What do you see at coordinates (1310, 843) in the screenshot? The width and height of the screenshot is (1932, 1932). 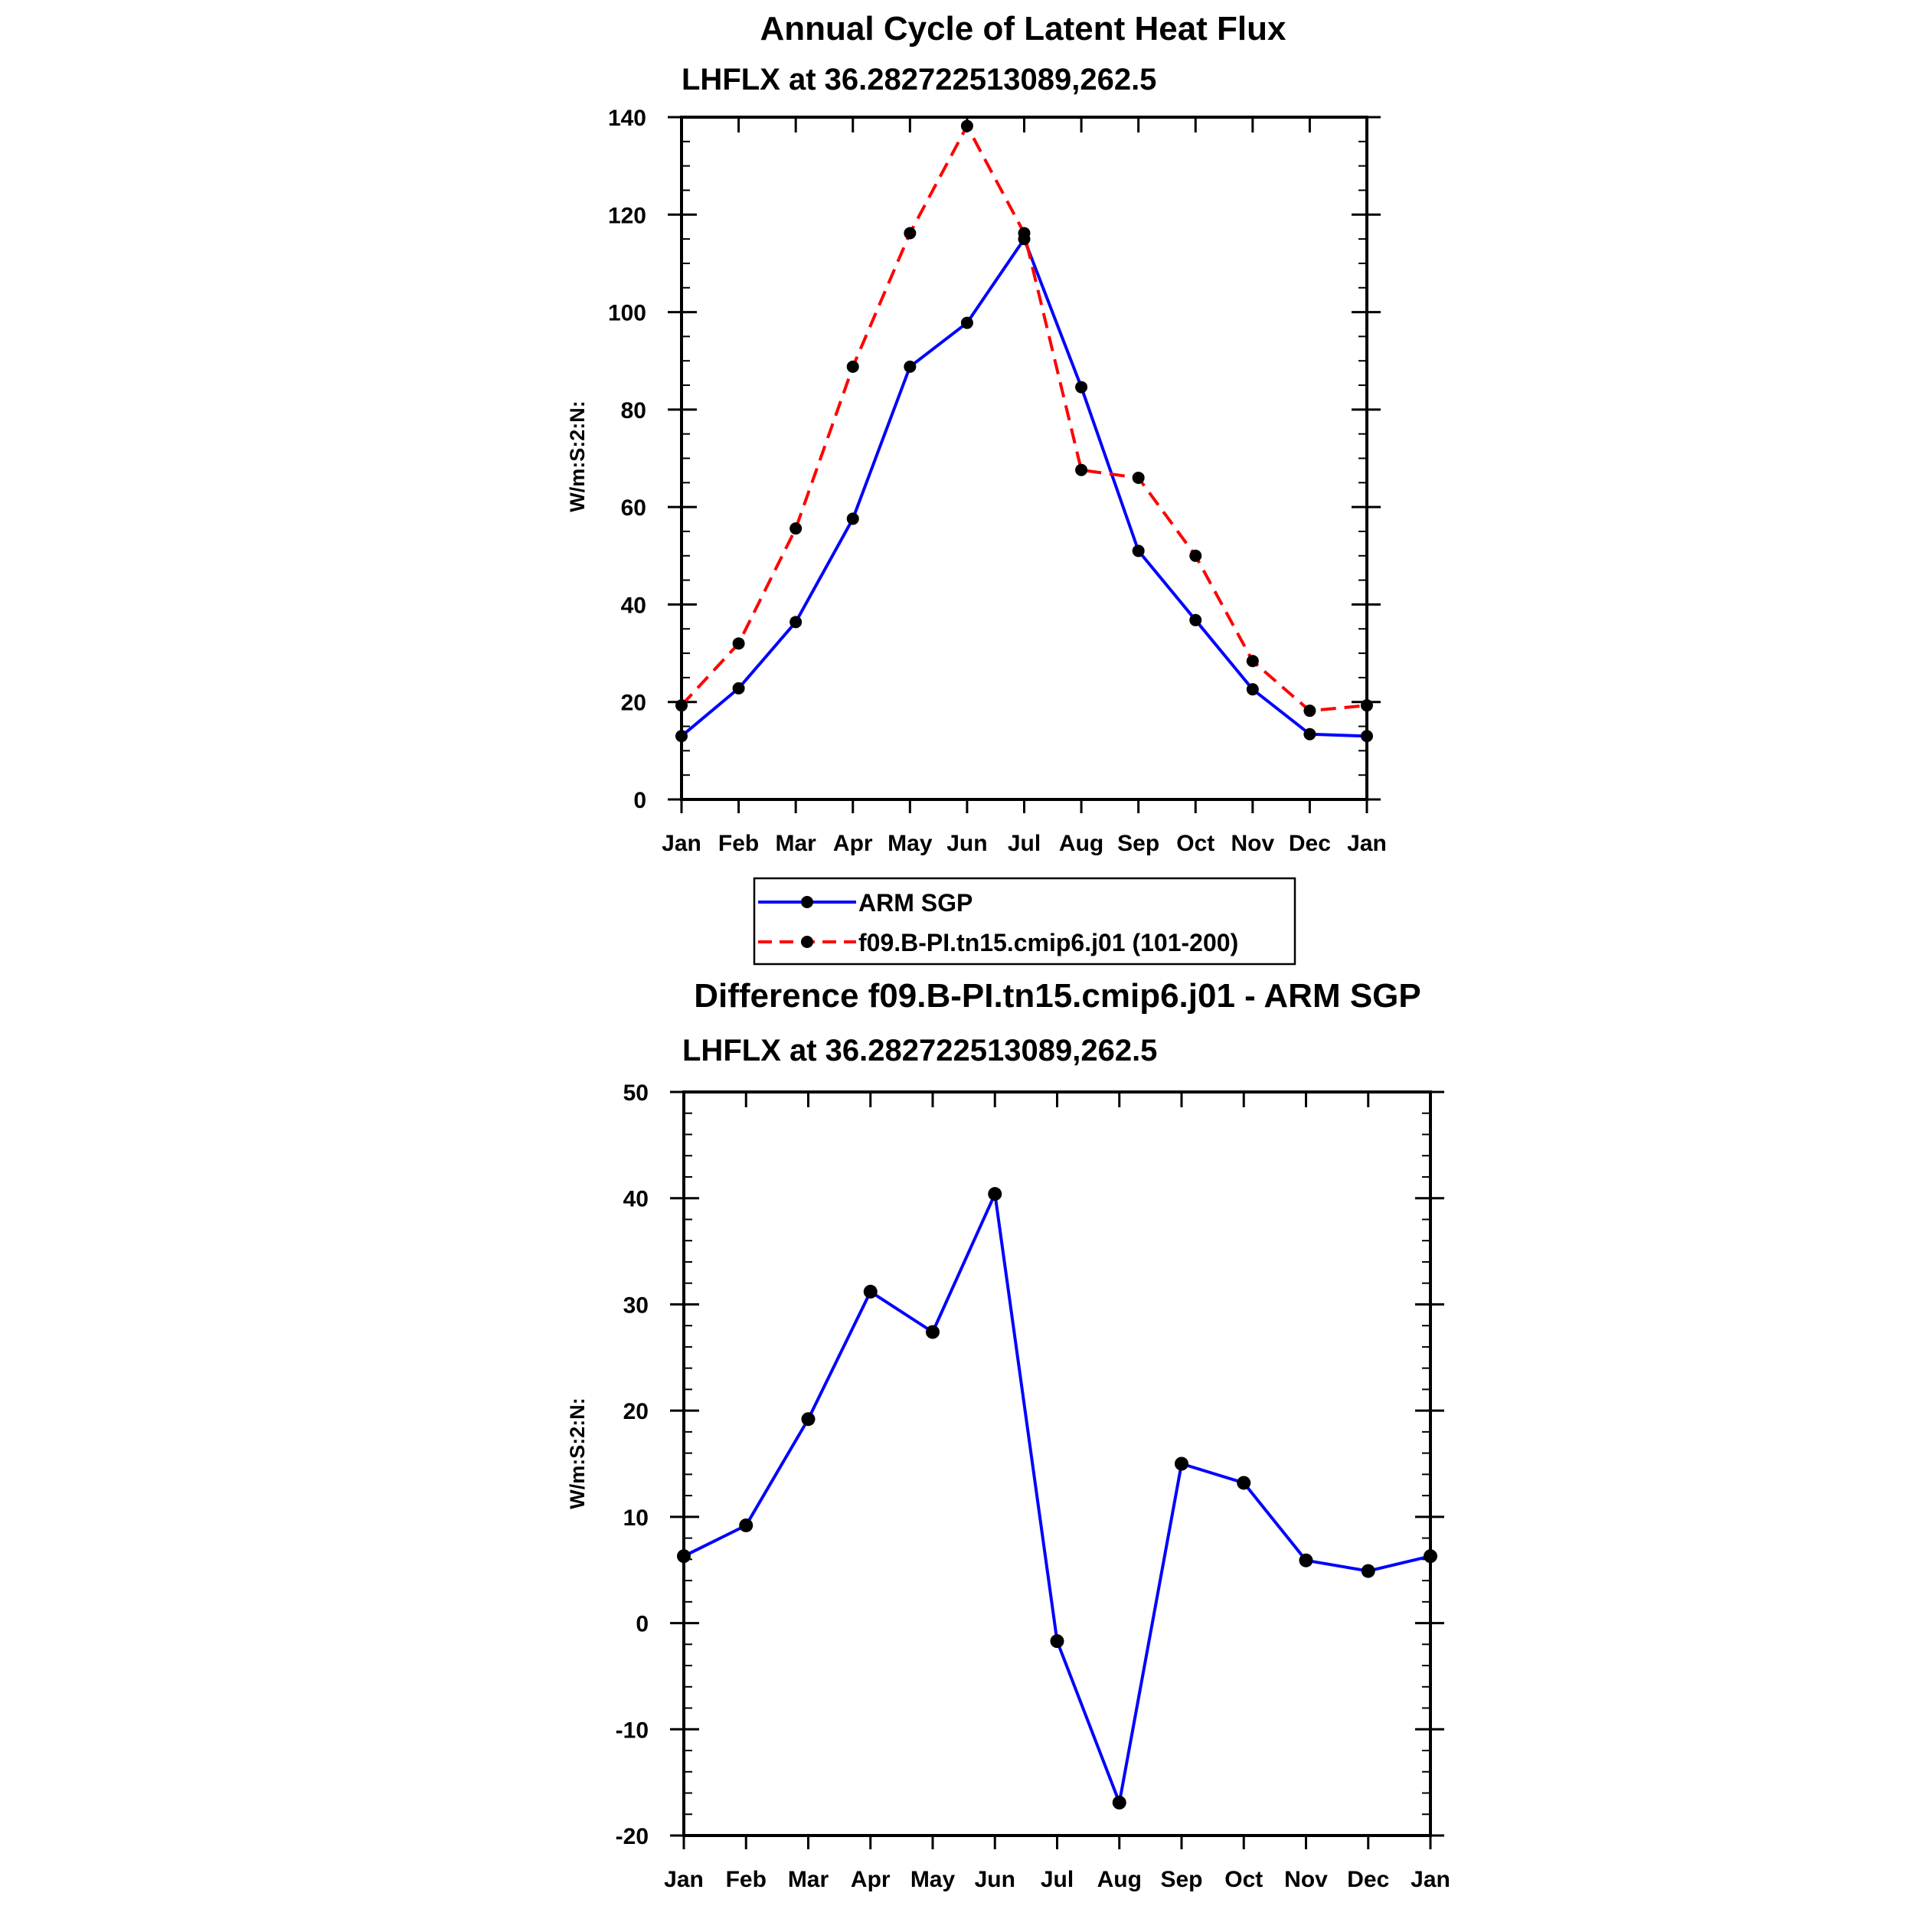 I see `x-tick-label: Dec` at bounding box center [1310, 843].